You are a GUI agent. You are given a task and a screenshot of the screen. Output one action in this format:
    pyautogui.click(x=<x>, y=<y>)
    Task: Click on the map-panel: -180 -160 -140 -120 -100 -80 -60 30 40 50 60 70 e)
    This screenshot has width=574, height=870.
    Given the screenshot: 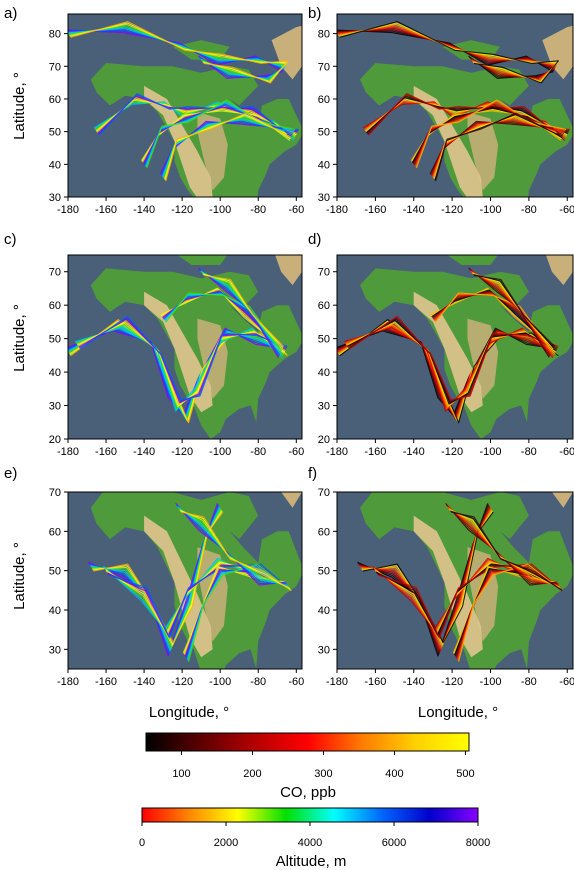 What is the action you would take?
    pyautogui.click(x=154, y=574)
    